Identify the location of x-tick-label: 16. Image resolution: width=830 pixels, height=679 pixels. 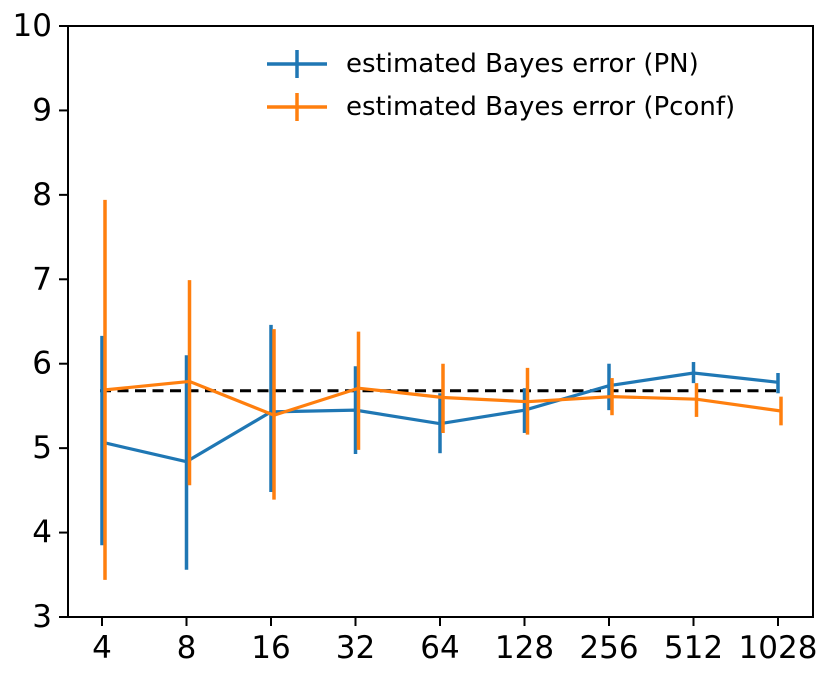
(270, 648).